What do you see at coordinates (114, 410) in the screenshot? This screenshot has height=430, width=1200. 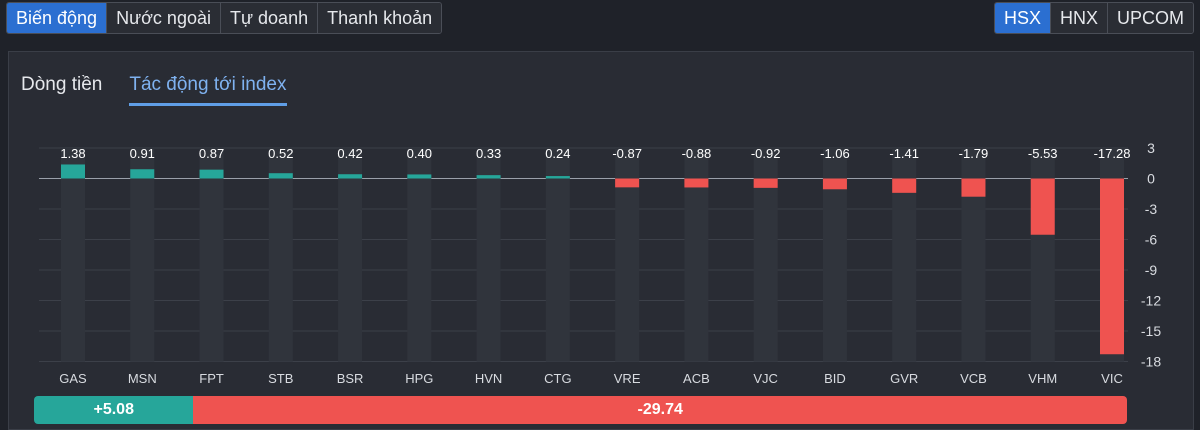 I see `positive-total: +5.08` at bounding box center [114, 410].